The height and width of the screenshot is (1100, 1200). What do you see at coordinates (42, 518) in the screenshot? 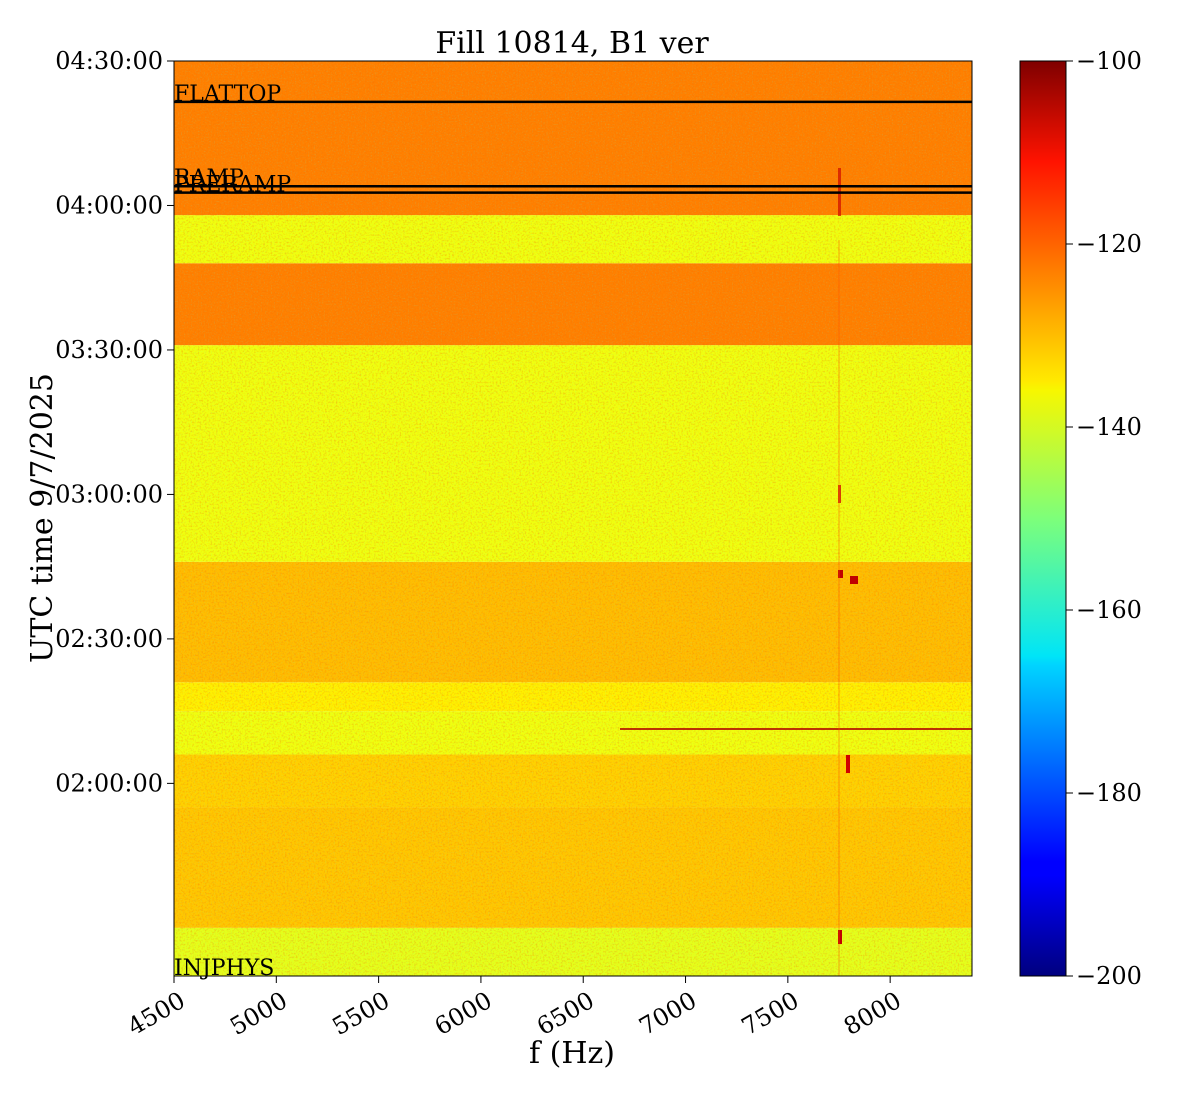
I see `y-axis-label: UTC time 9/7/2025` at bounding box center [42, 518].